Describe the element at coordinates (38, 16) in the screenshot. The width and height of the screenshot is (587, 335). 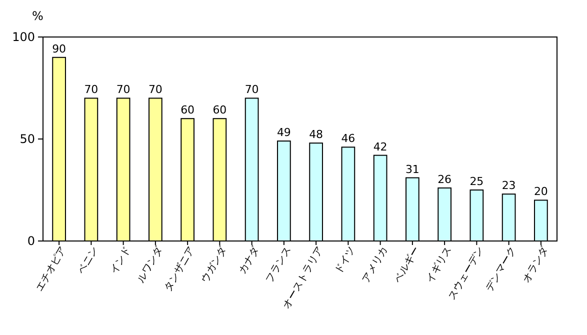
I see `y-axis-title: %` at that location.